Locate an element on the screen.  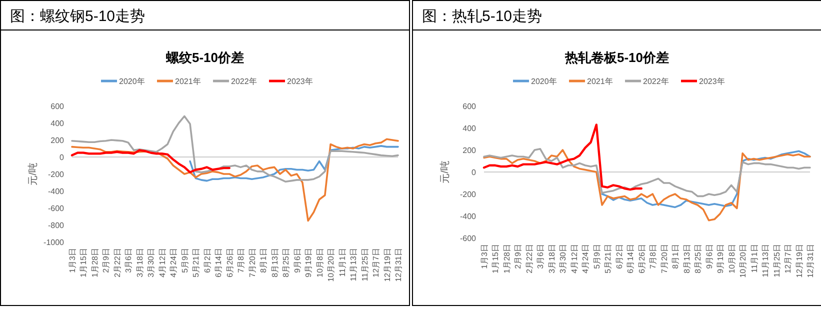
chart-title: 热轧卷板5-10价差 is located at coordinates (617, 57).